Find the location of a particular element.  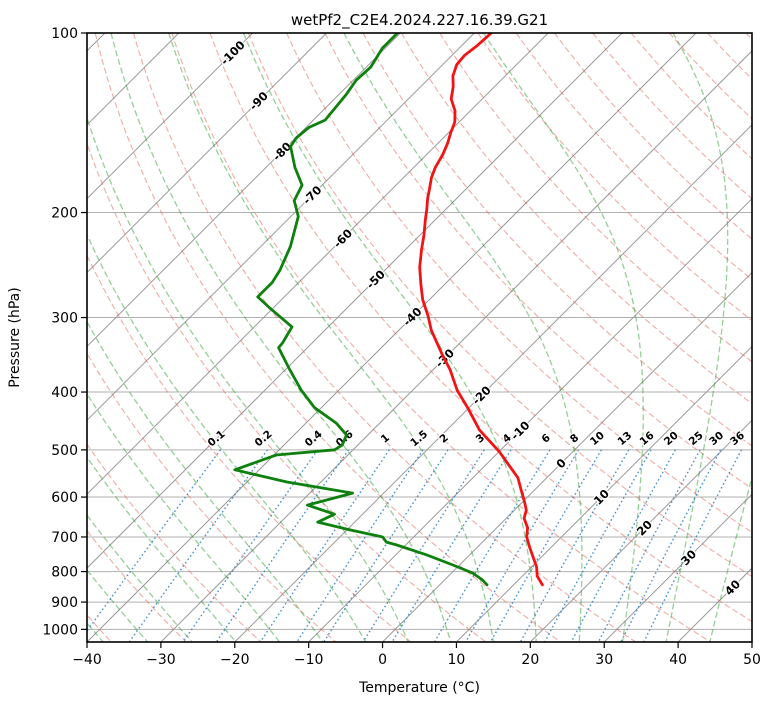

mixing-ratio-line-0.4 is located at coordinates (250, 545).